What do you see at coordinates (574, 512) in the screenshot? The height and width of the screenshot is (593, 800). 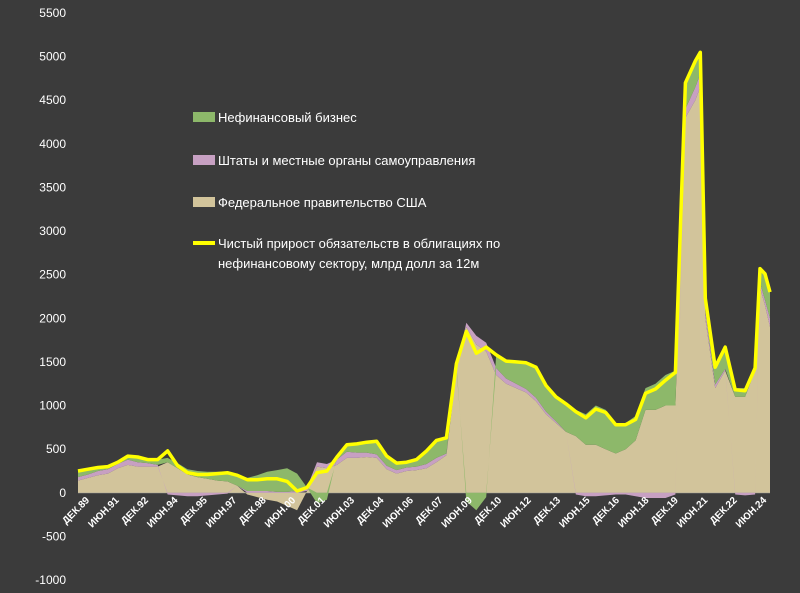 I see `x-tick-label: ИЮН.15` at bounding box center [574, 512].